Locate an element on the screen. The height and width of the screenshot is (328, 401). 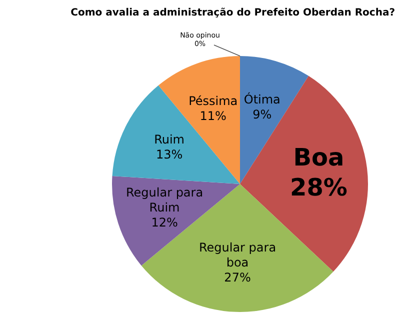
data-label: 28% is located at coordinates (319, 187).